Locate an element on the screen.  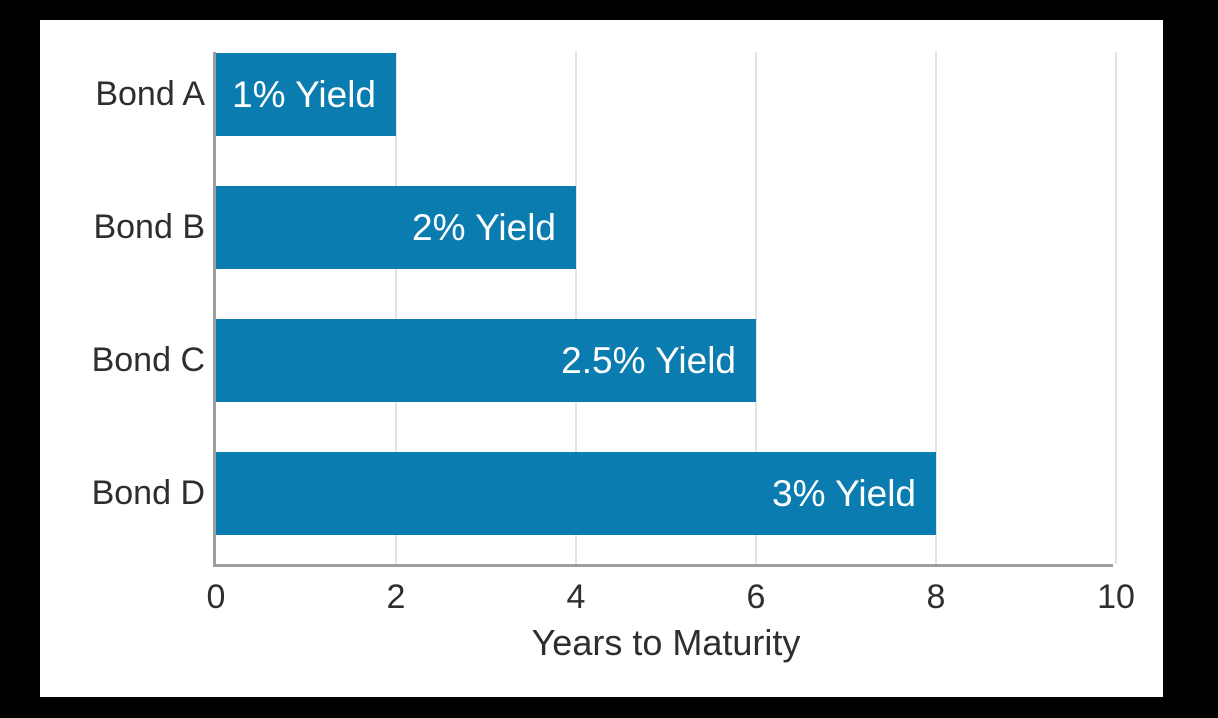
bar-value-label: 2% Yield is located at coordinates (484, 227).